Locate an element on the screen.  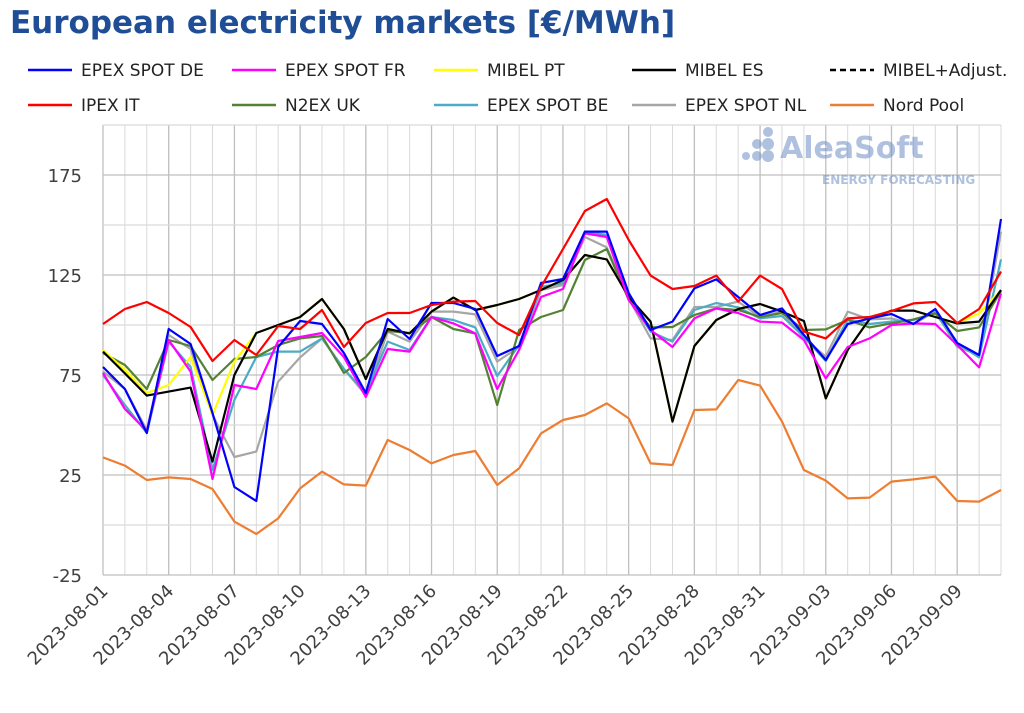
legend-label: Nord Pool is located at coordinates (923, 106).